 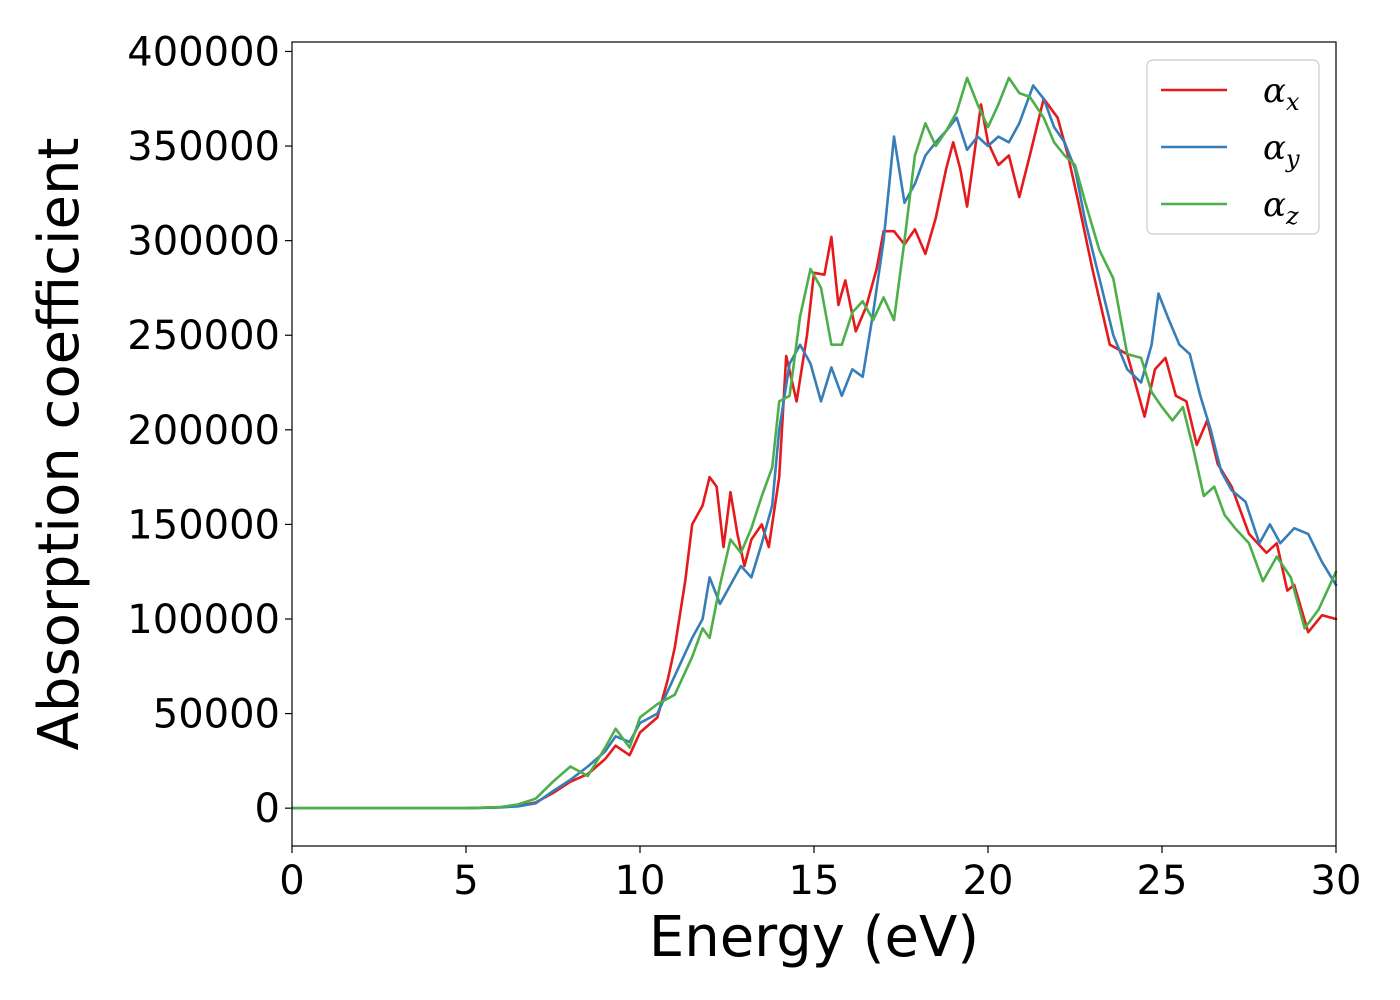 I want to click on x-axis-title: Energy (eV), so click(x=814, y=937).